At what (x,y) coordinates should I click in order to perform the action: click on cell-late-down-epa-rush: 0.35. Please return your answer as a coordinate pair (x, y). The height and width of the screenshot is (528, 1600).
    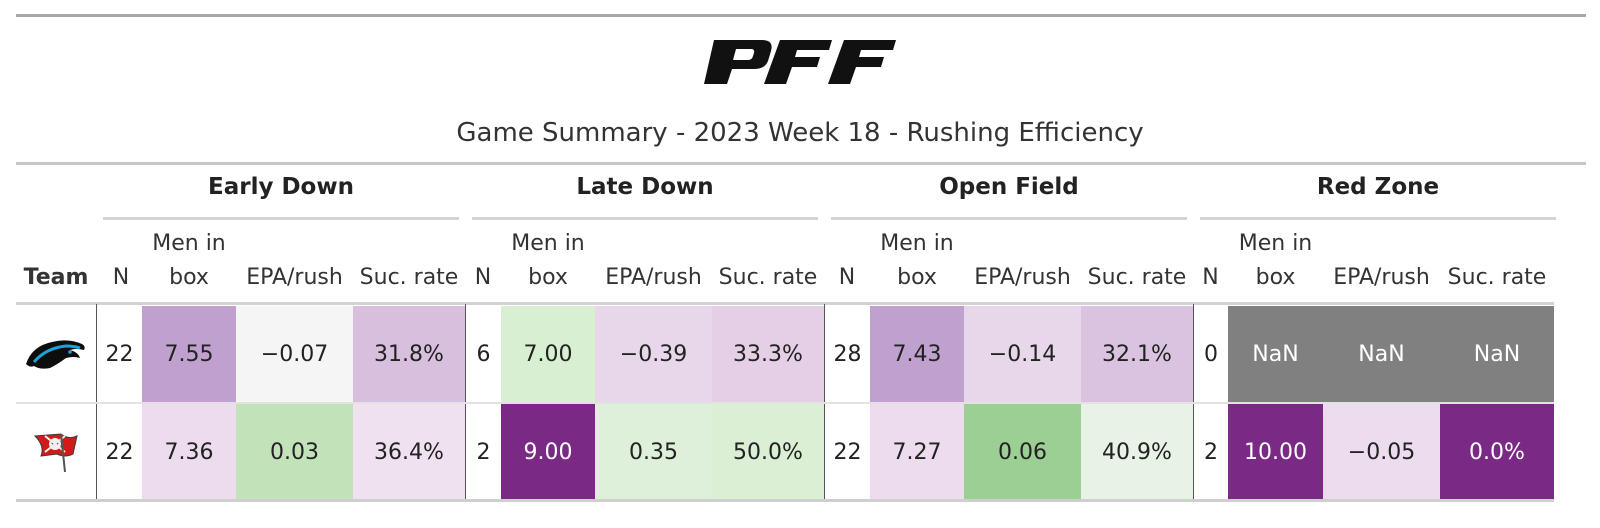
    Looking at the image, I should click on (653, 452).